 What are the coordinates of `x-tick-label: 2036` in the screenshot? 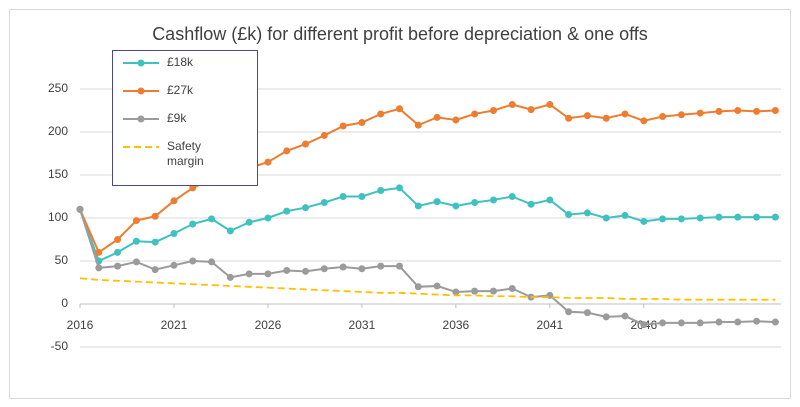 It's located at (456, 325).